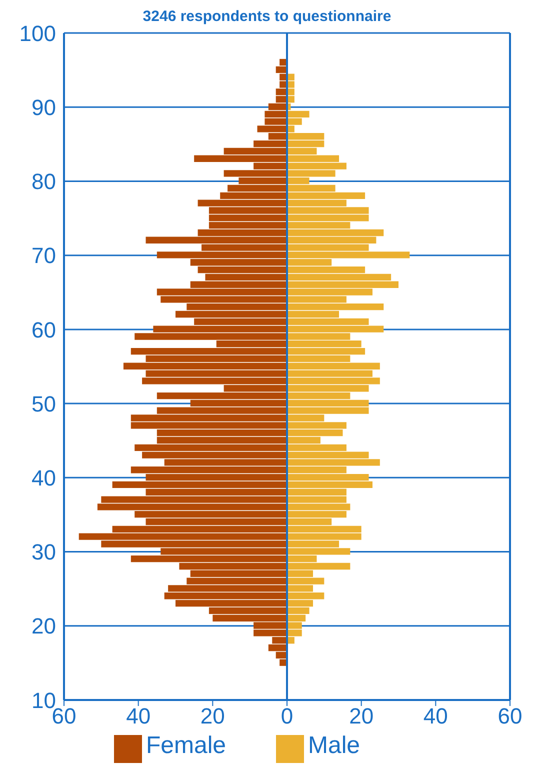  I want to click on x-tick-label: 60, so click(510, 716).